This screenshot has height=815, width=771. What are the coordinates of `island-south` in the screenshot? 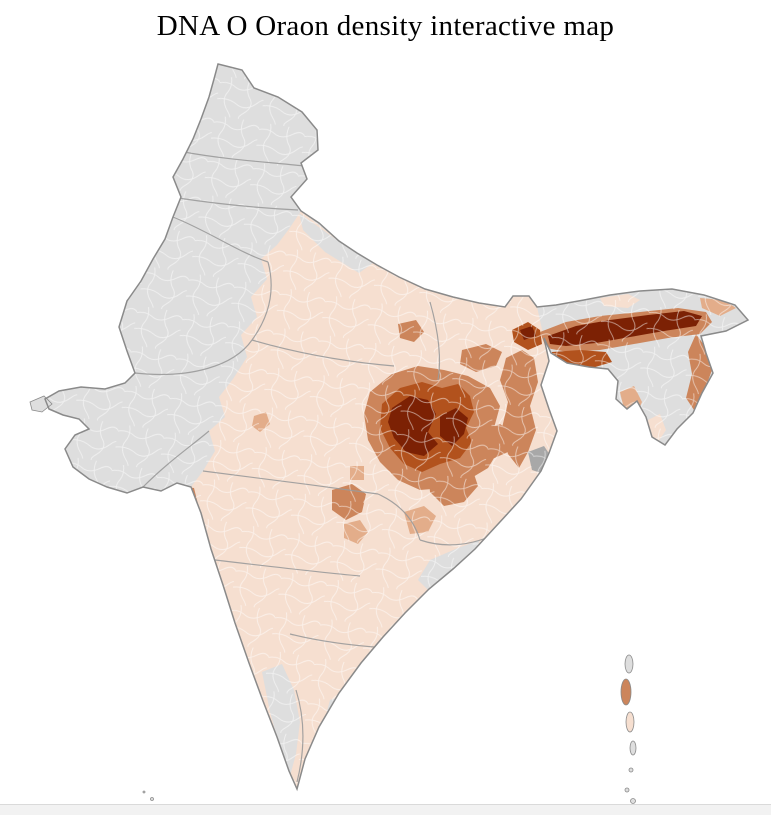 It's located at (630, 722).